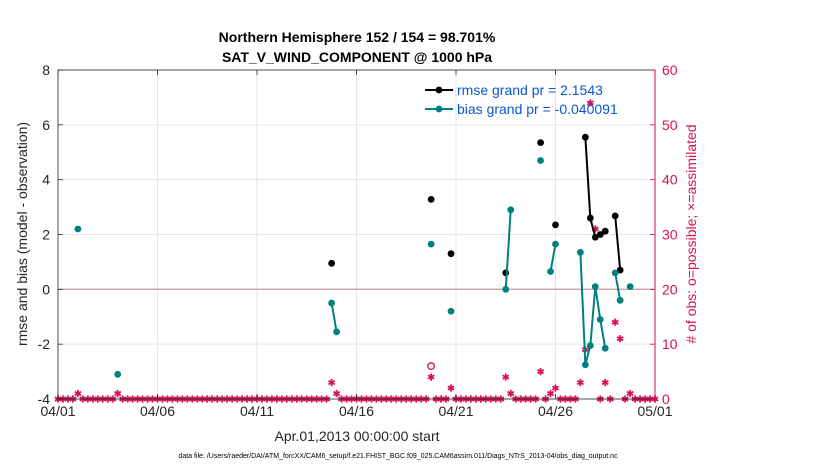 Image resolution: width=830 pixels, height=470 pixels. What do you see at coordinates (670, 70) in the screenshot?
I see `y2-tick-label: 60` at bounding box center [670, 70].